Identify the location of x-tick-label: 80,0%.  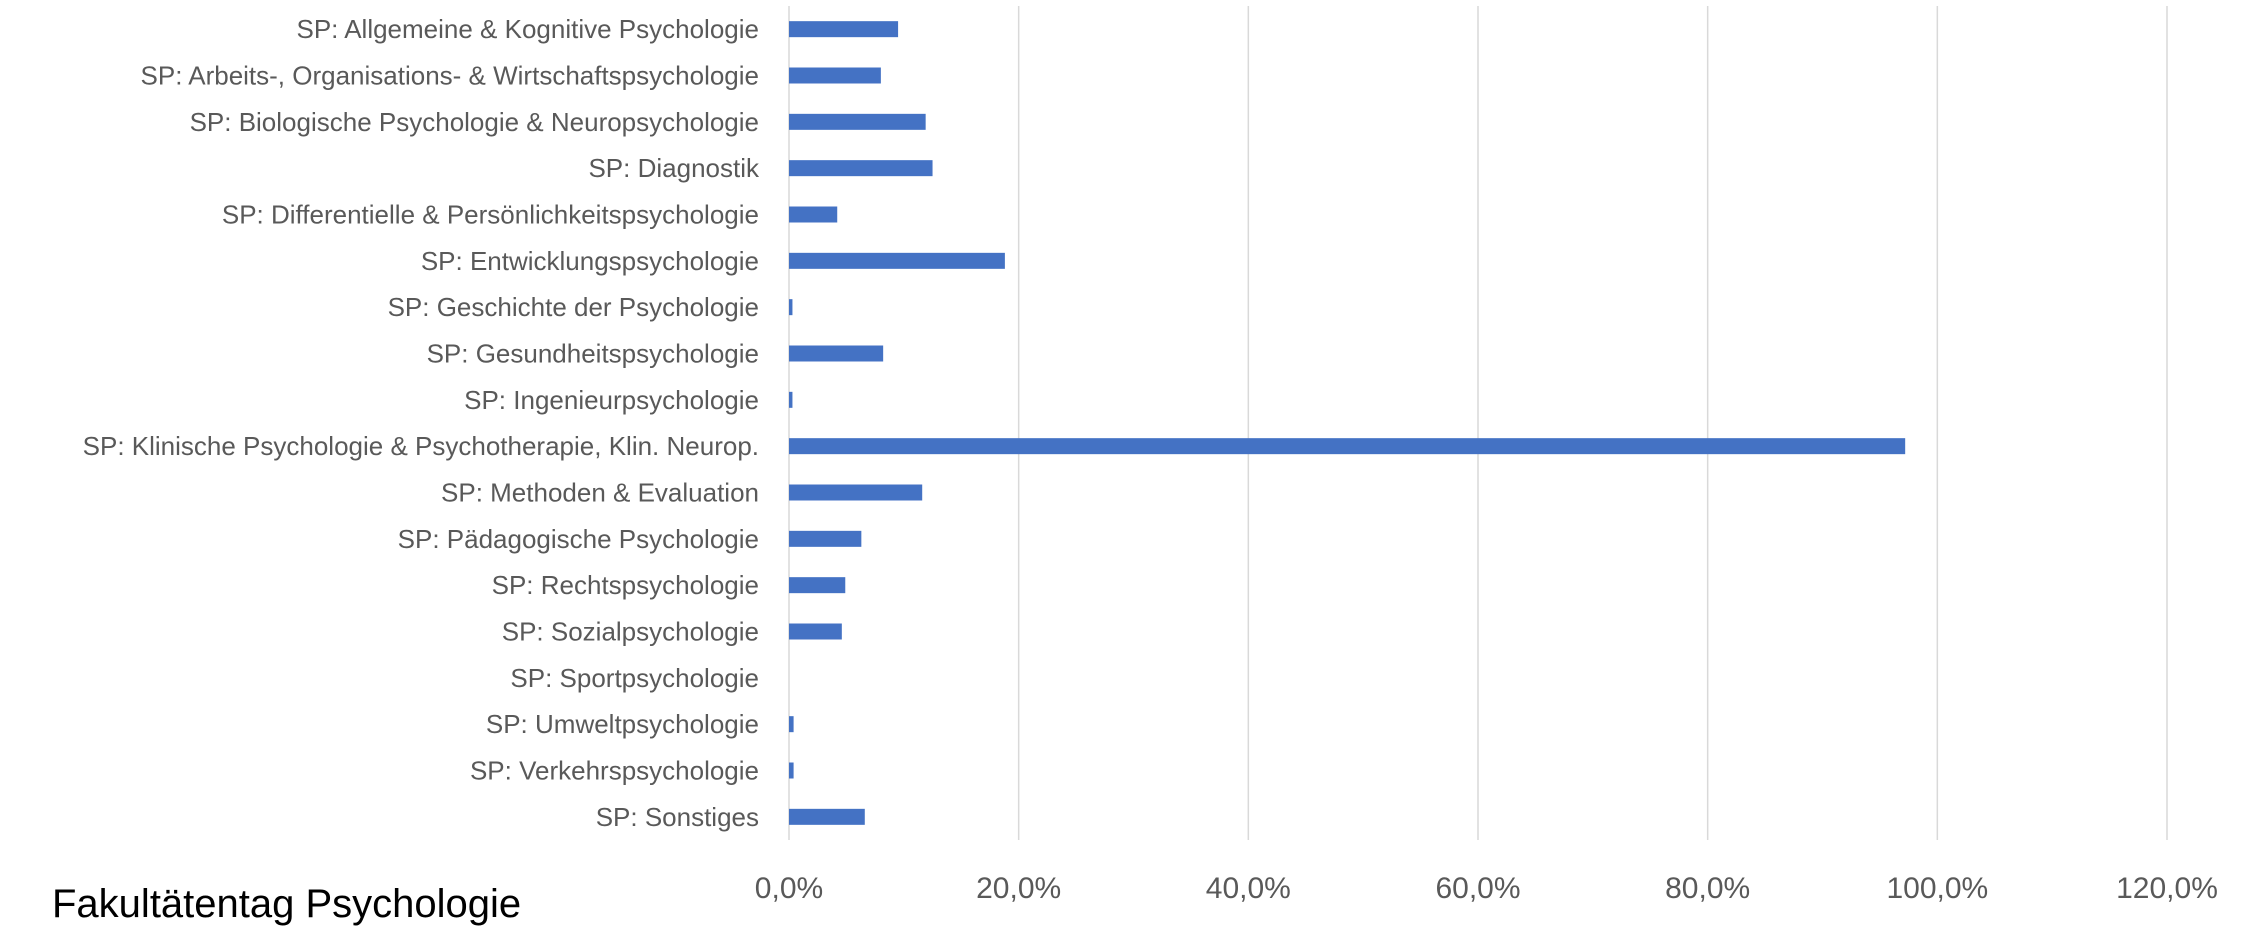
(1707, 888).